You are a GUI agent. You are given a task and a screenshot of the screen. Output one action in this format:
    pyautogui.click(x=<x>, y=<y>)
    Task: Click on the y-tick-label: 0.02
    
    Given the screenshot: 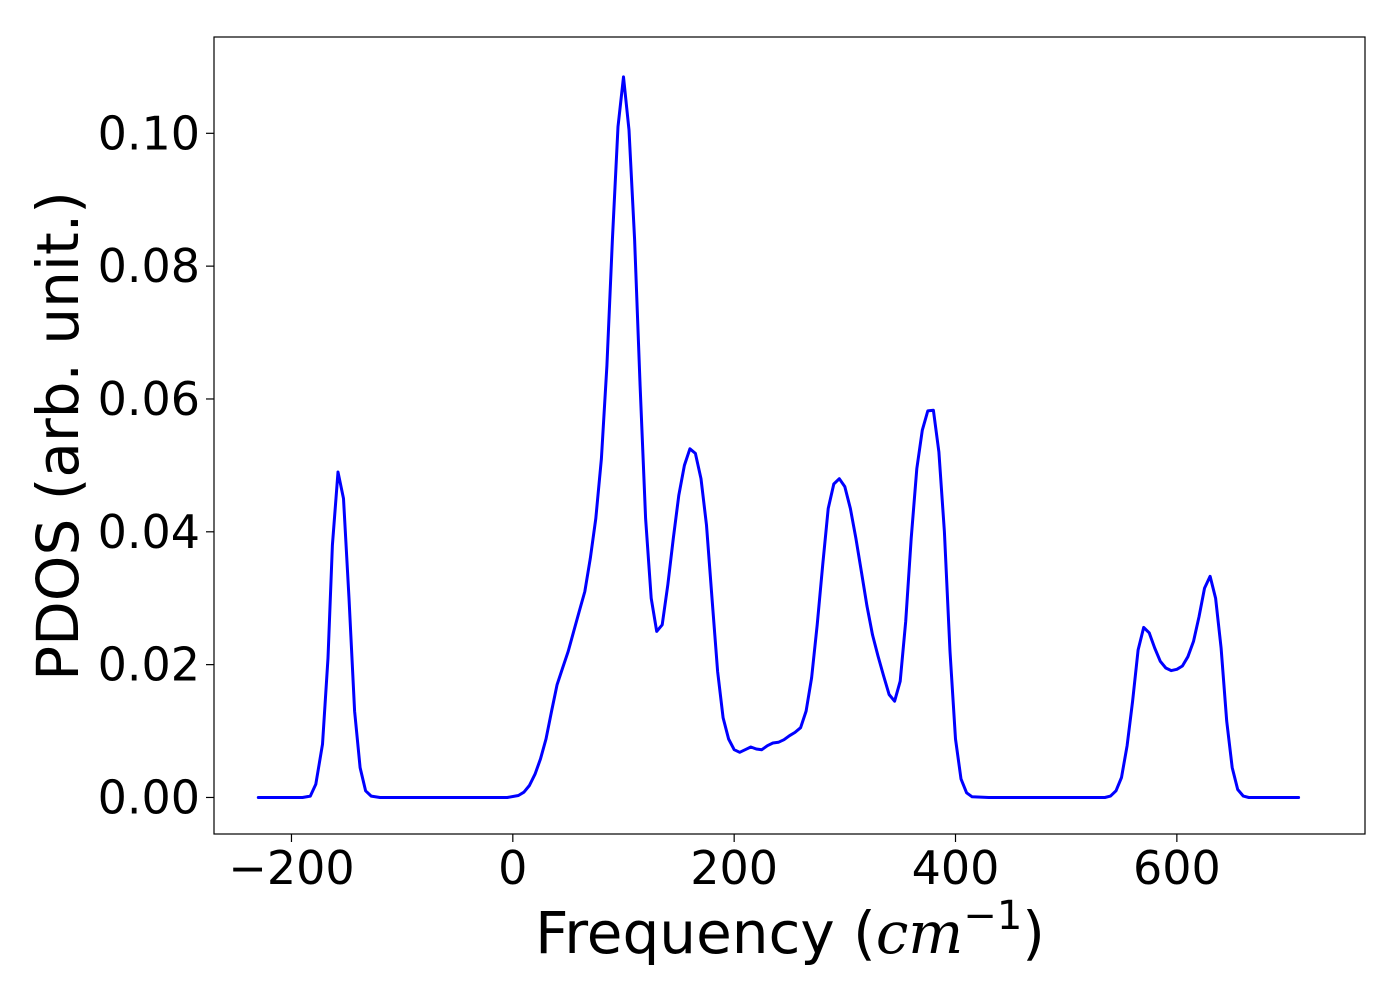 What is the action you would take?
    pyautogui.click(x=149, y=665)
    